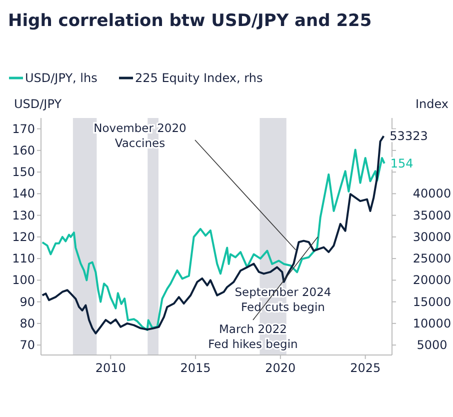  What do you see at coordinates (23, 259) in the screenshot?
I see `y-tick-label: 110` at bounding box center [23, 259].